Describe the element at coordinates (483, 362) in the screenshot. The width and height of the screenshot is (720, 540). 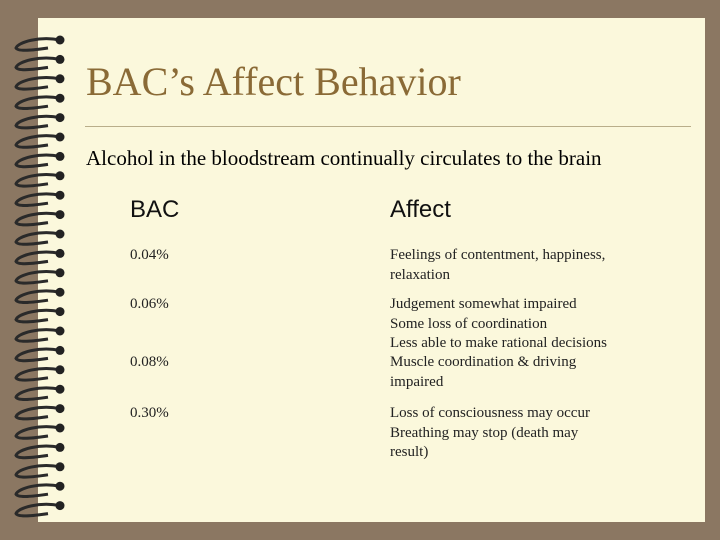
I see `affect-line: Muscle coordination & driving` at that location.